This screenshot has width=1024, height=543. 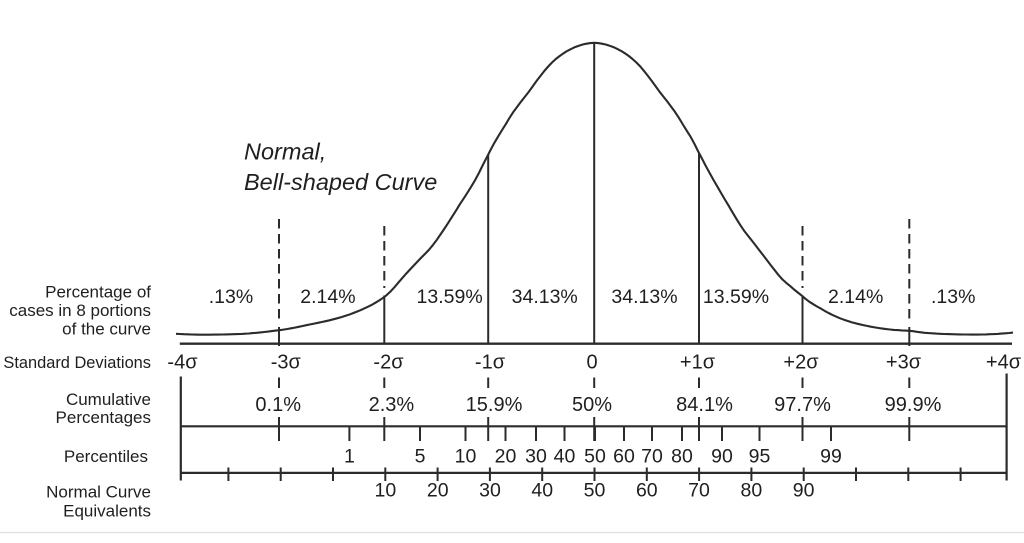 What do you see at coordinates (392, 405) in the screenshot?
I see `svg-text: 2.3%` at bounding box center [392, 405].